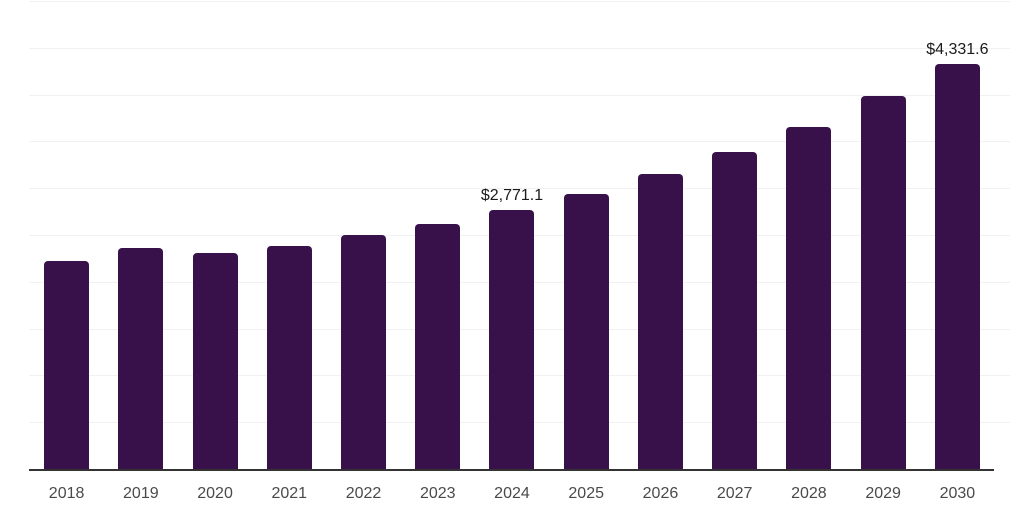 The image size is (1024, 512). I want to click on x-tick-label-2026: 2026, so click(660, 493).